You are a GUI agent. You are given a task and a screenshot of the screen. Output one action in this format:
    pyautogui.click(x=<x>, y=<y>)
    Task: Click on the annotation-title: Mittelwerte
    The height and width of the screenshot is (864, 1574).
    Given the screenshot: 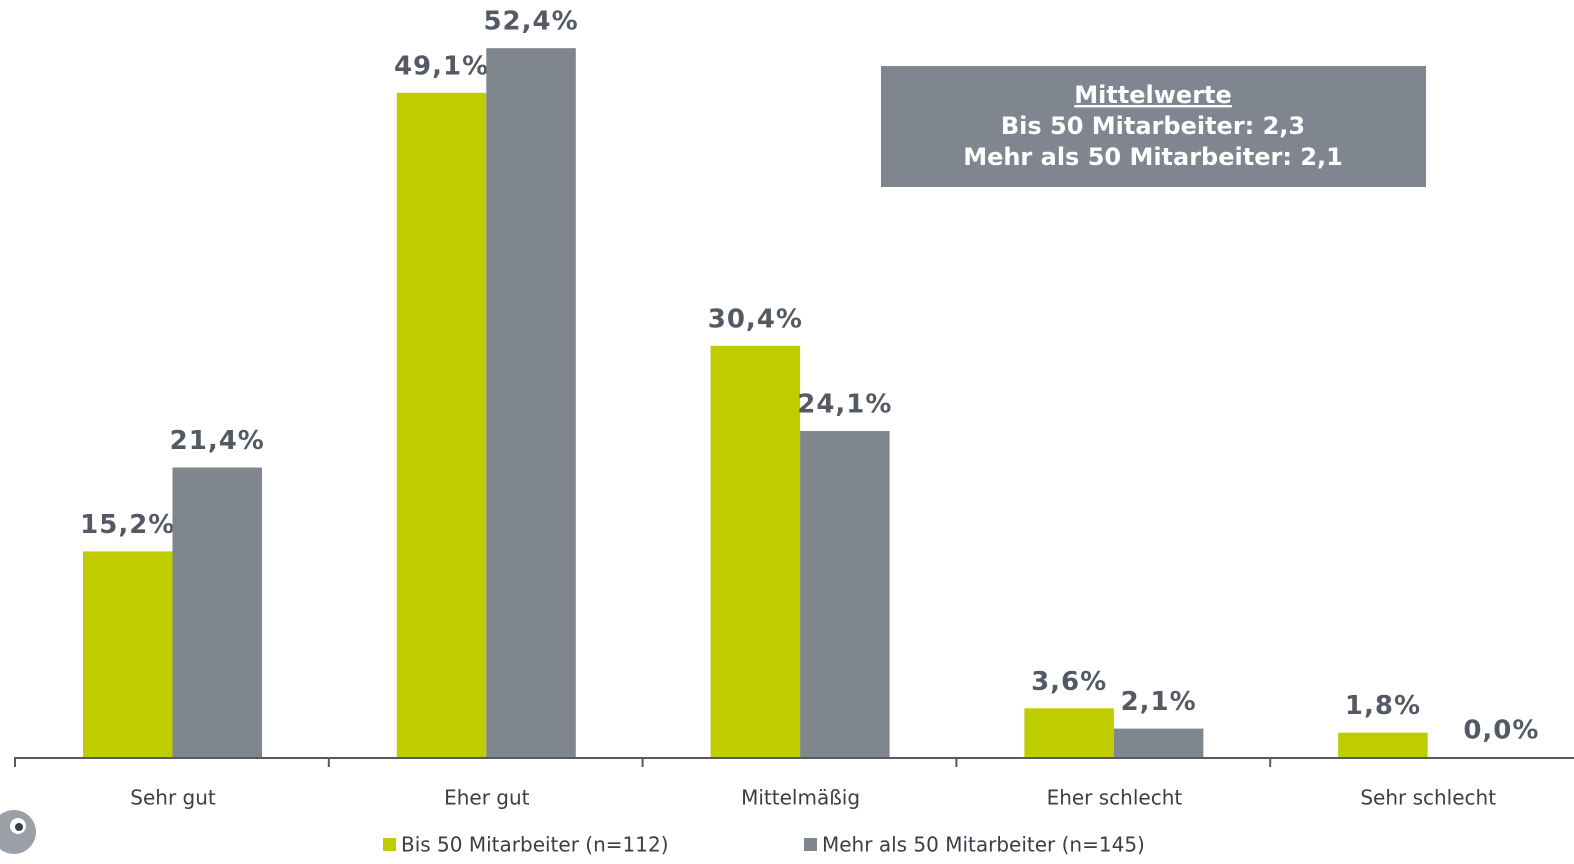 What is the action you would take?
    pyautogui.click(x=1153, y=95)
    